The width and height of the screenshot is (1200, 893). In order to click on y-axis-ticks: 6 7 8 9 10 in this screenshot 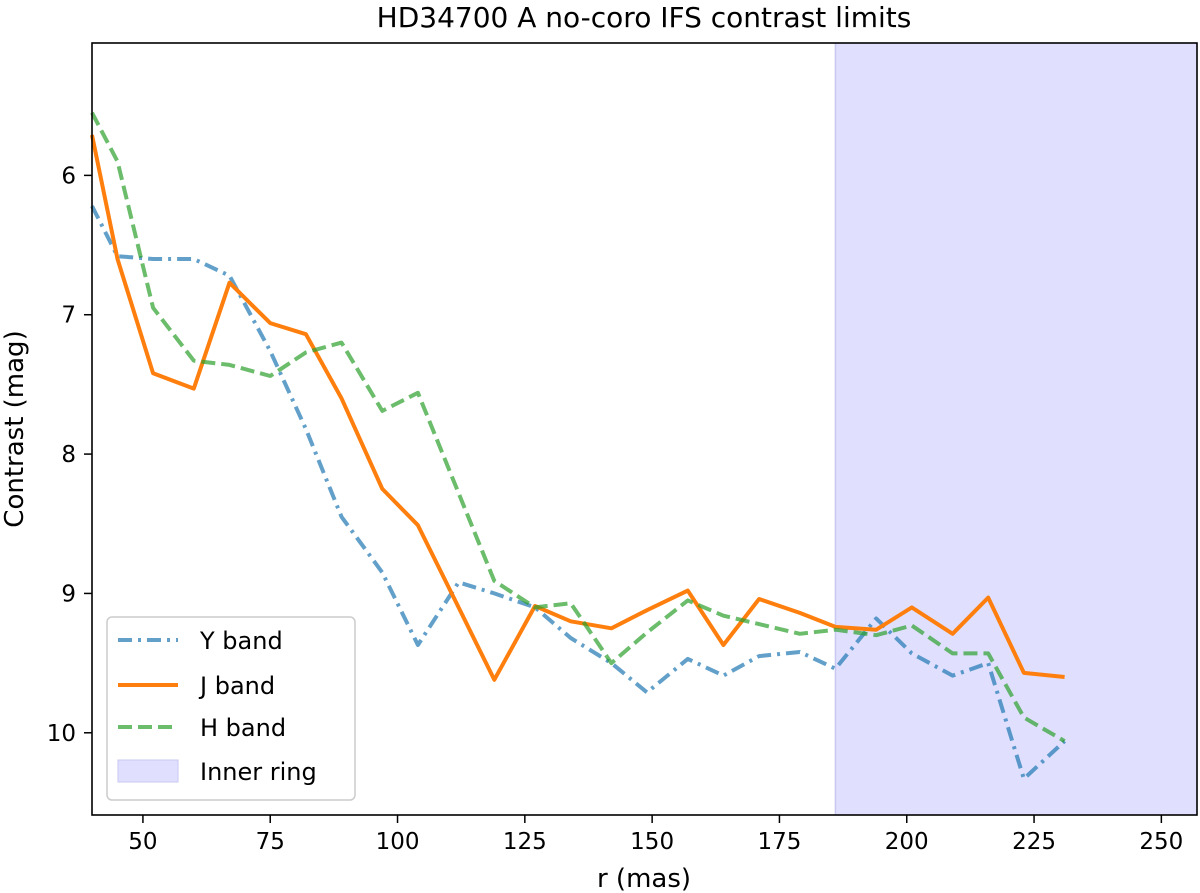, I will do `click(69, 455)`.